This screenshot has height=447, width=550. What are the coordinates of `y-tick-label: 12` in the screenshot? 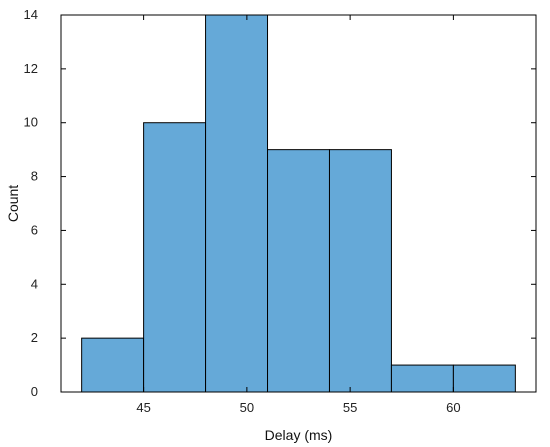 It's located at (31, 68).